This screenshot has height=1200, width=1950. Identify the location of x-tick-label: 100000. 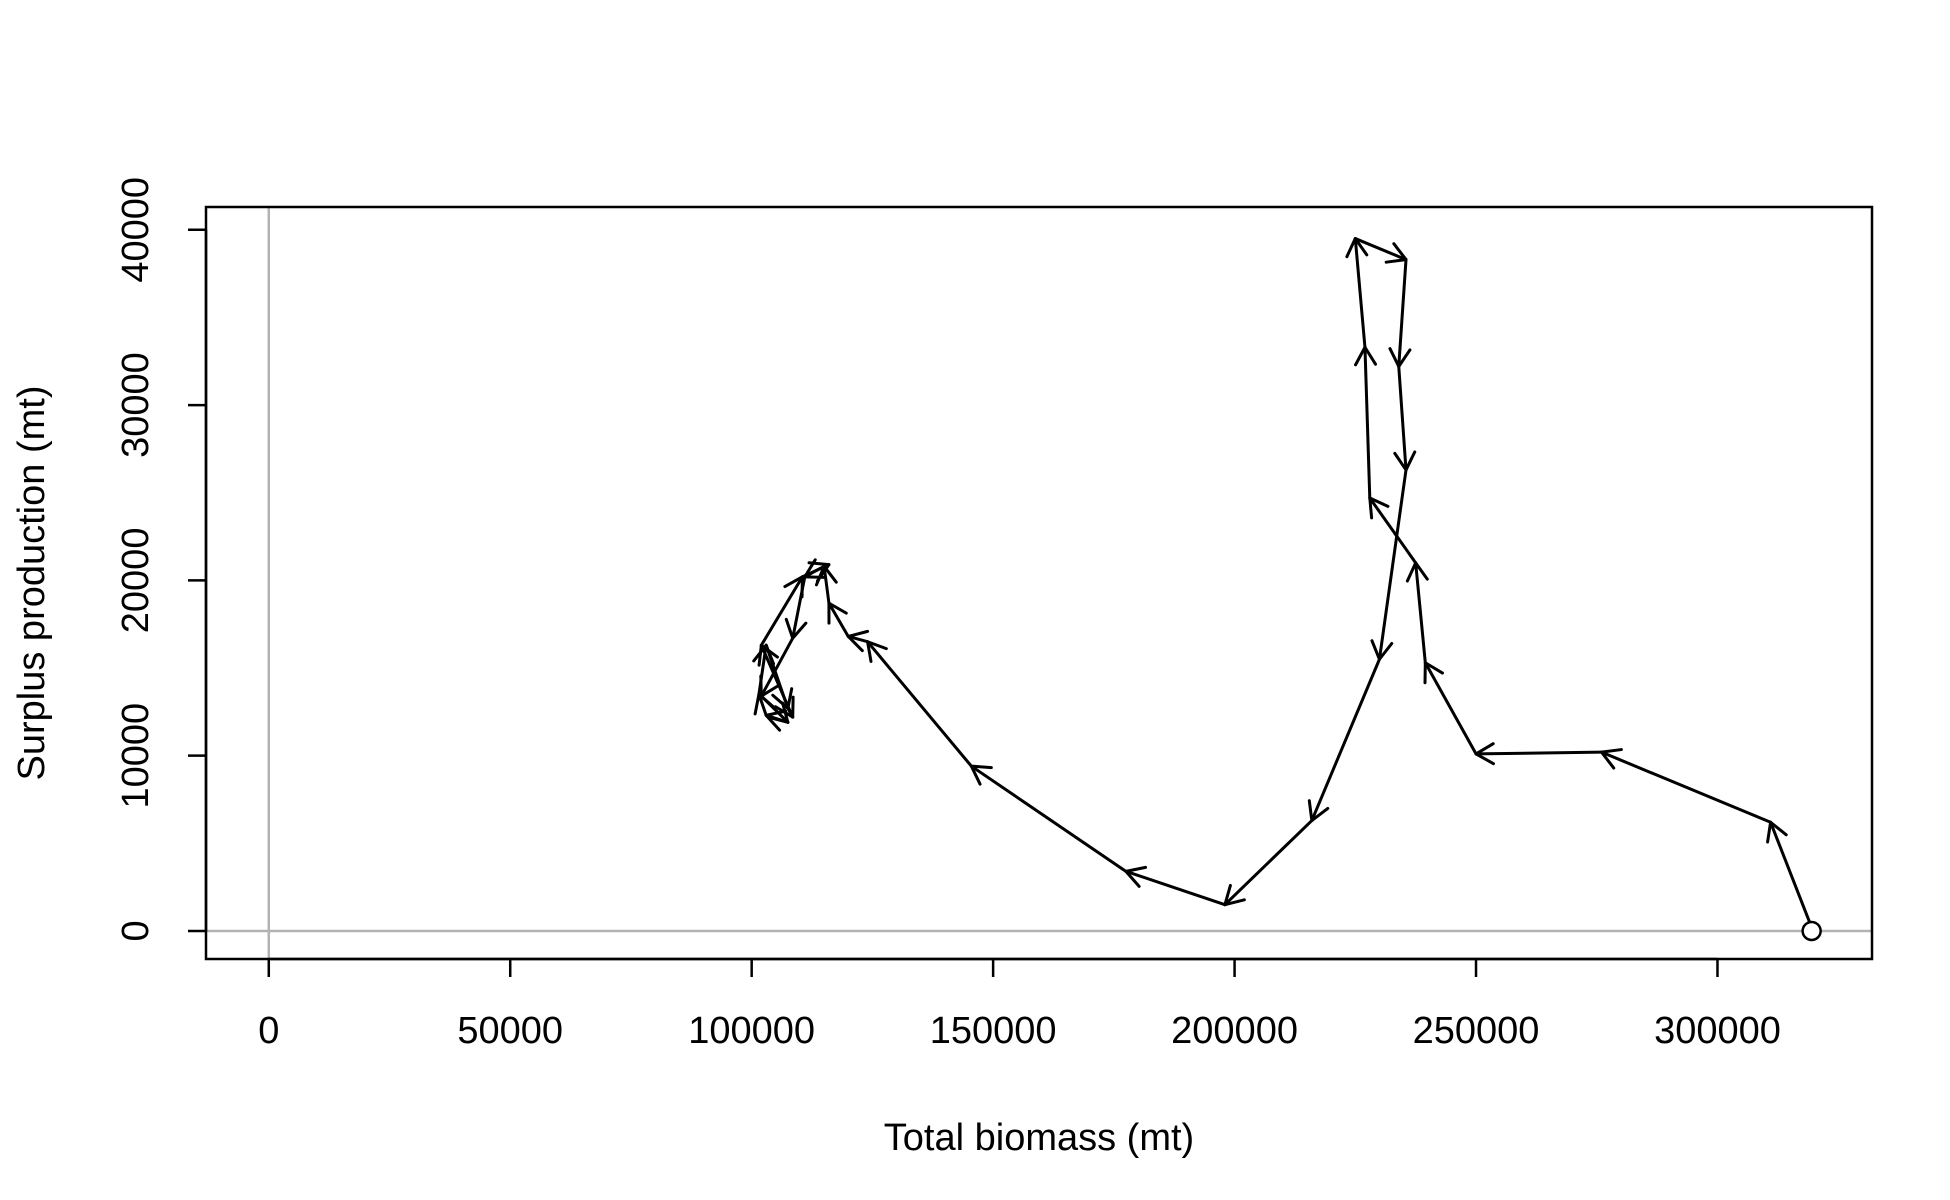
(751, 1031).